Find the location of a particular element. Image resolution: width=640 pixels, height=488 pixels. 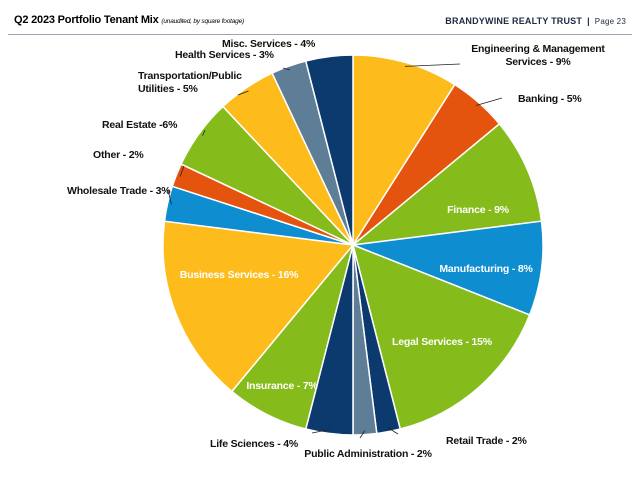

slice-label: Business Services - 16% is located at coordinates (239, 275).